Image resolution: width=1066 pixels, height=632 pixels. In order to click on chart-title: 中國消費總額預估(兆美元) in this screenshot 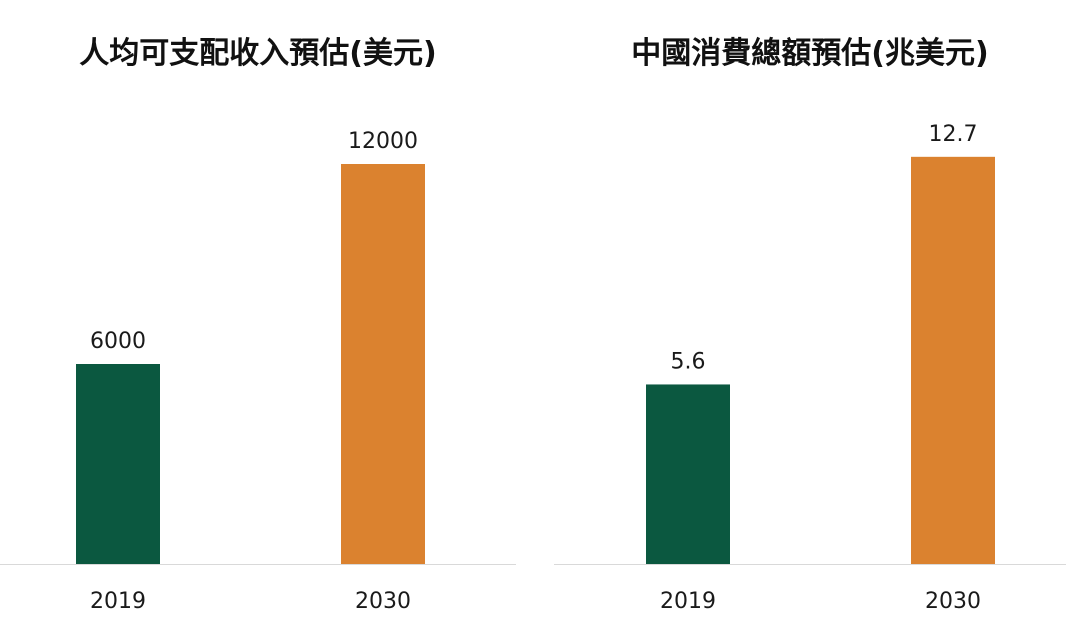, I will do `click(810, 53)`.